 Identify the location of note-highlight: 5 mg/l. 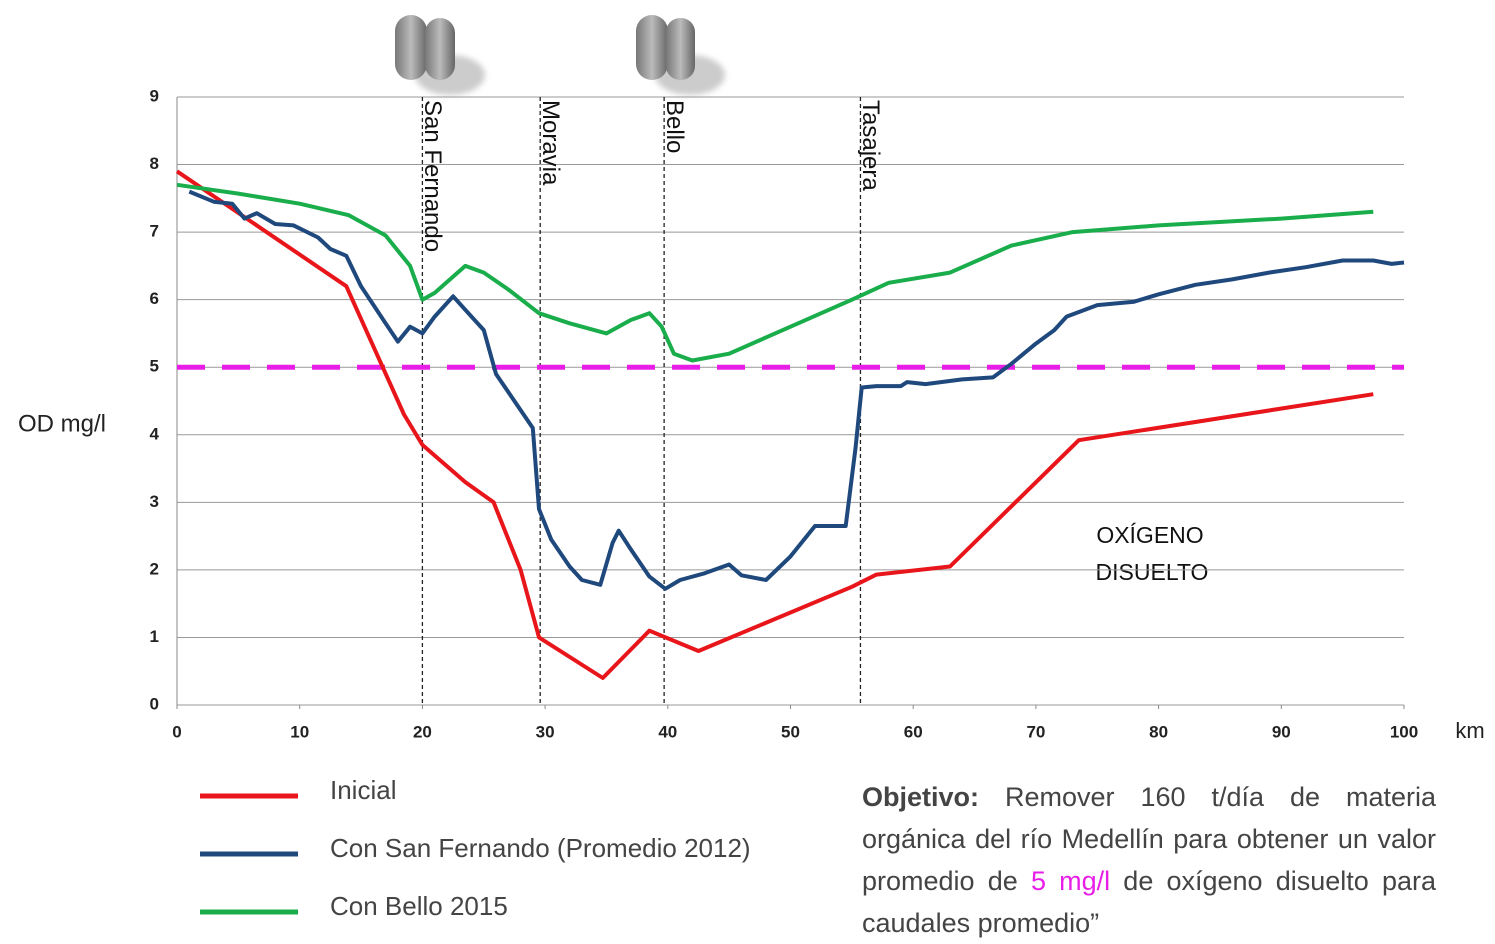
(1070, 881).